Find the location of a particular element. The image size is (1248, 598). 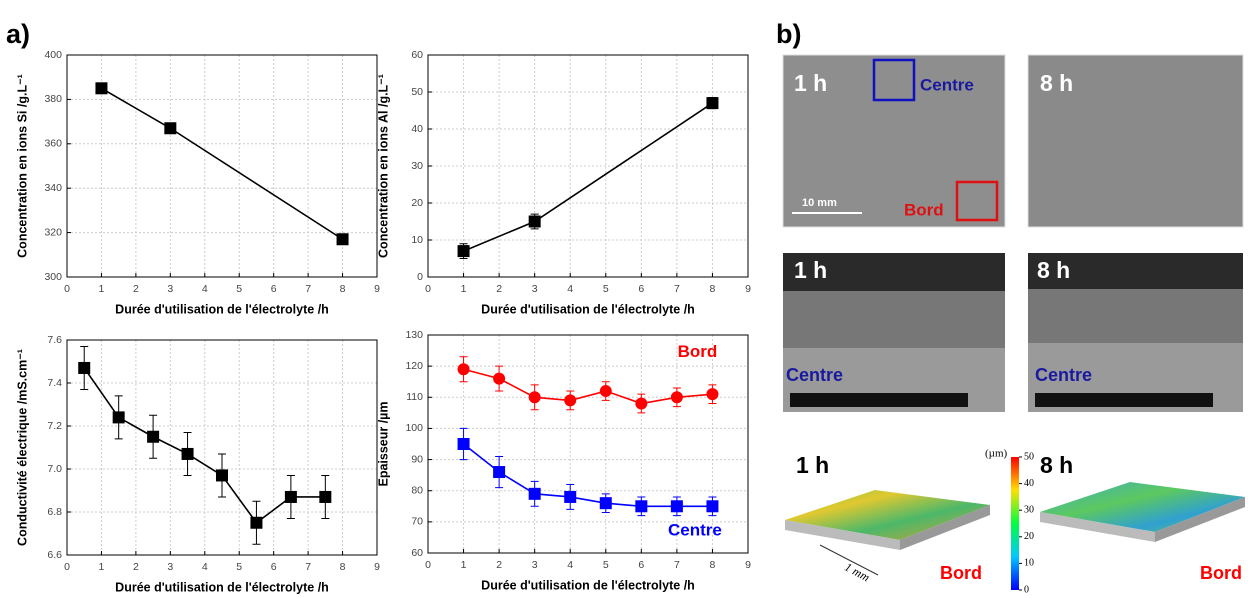

info-bar is located at coordinates (1124, 400).